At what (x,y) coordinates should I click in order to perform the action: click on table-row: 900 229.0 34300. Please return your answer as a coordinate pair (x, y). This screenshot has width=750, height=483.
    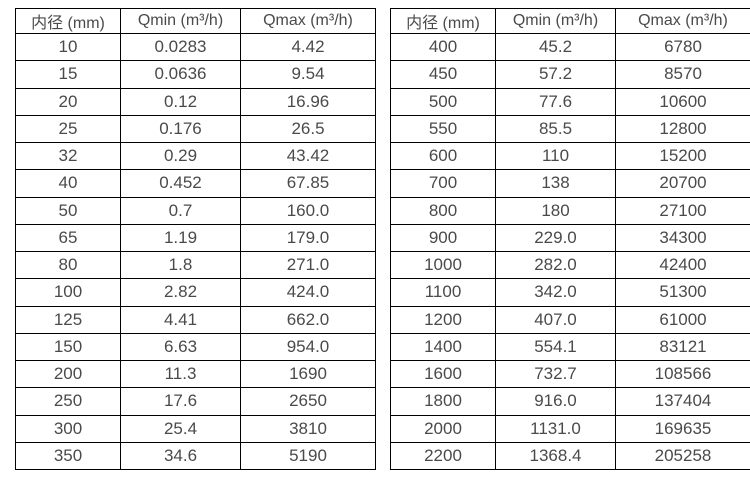
    Looking at the image, I should click on (570, 238).